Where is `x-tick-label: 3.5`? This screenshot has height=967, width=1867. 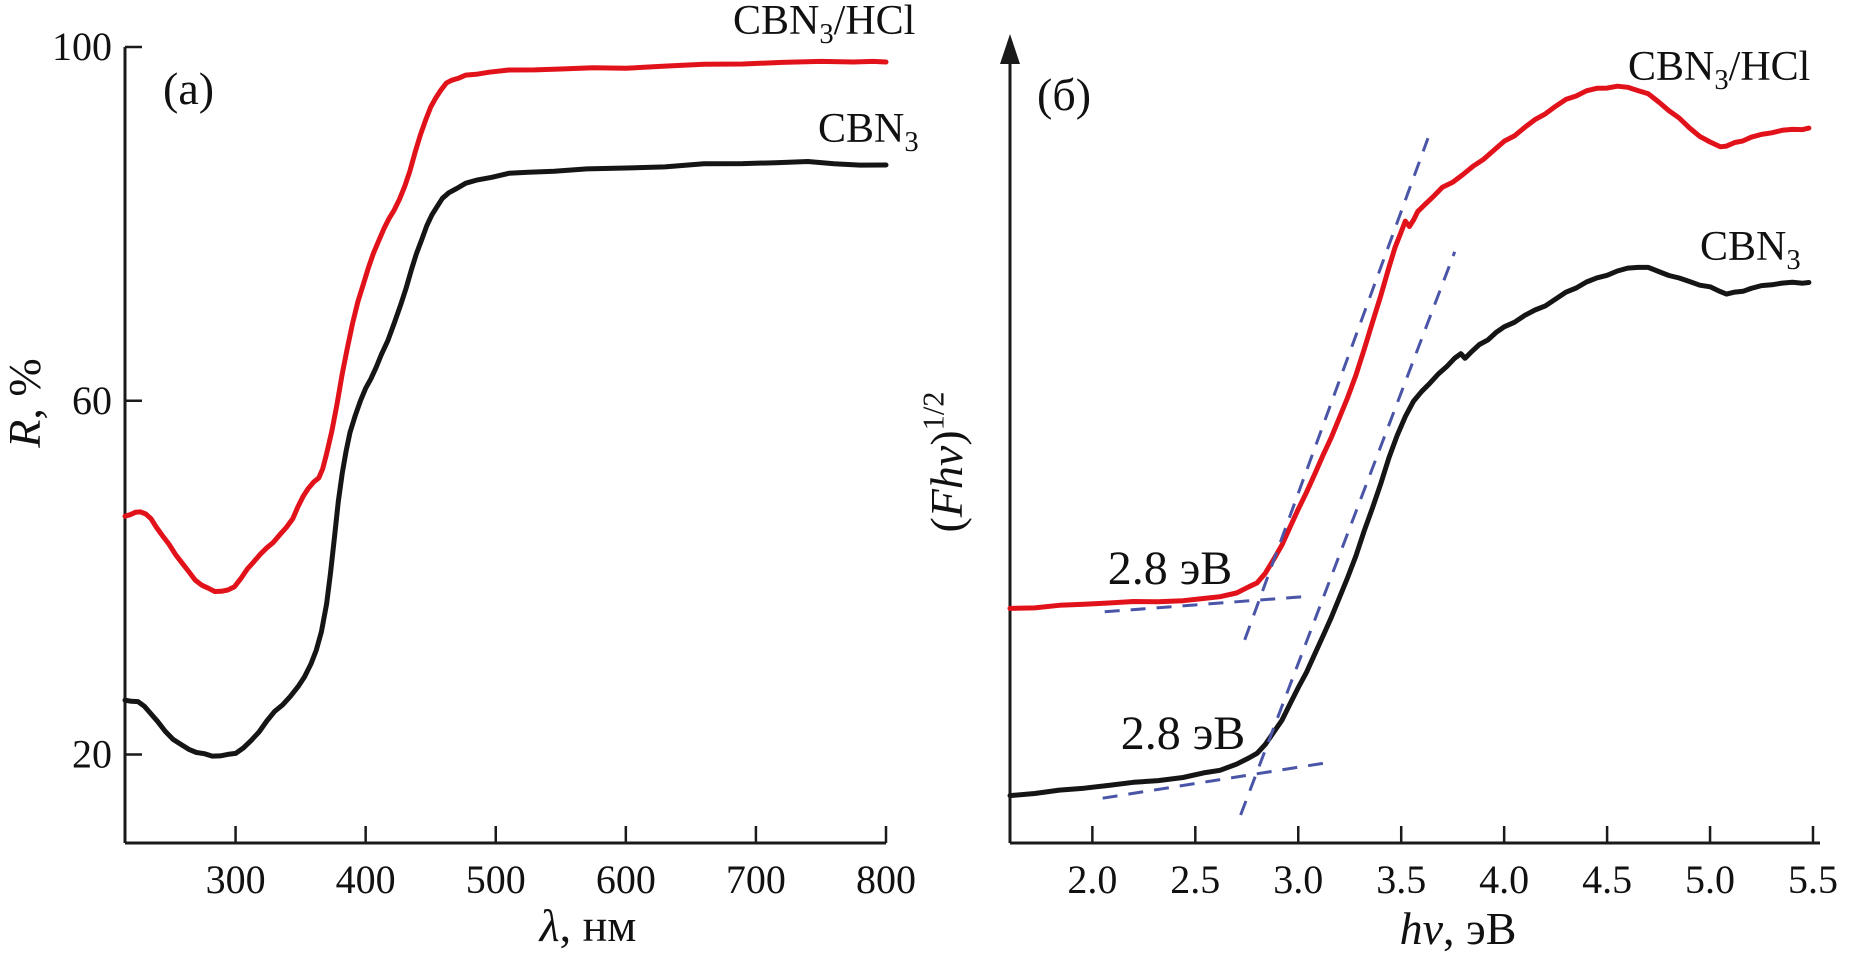
x-tick-label: 3.5 is located at coordinates (1401, 879).